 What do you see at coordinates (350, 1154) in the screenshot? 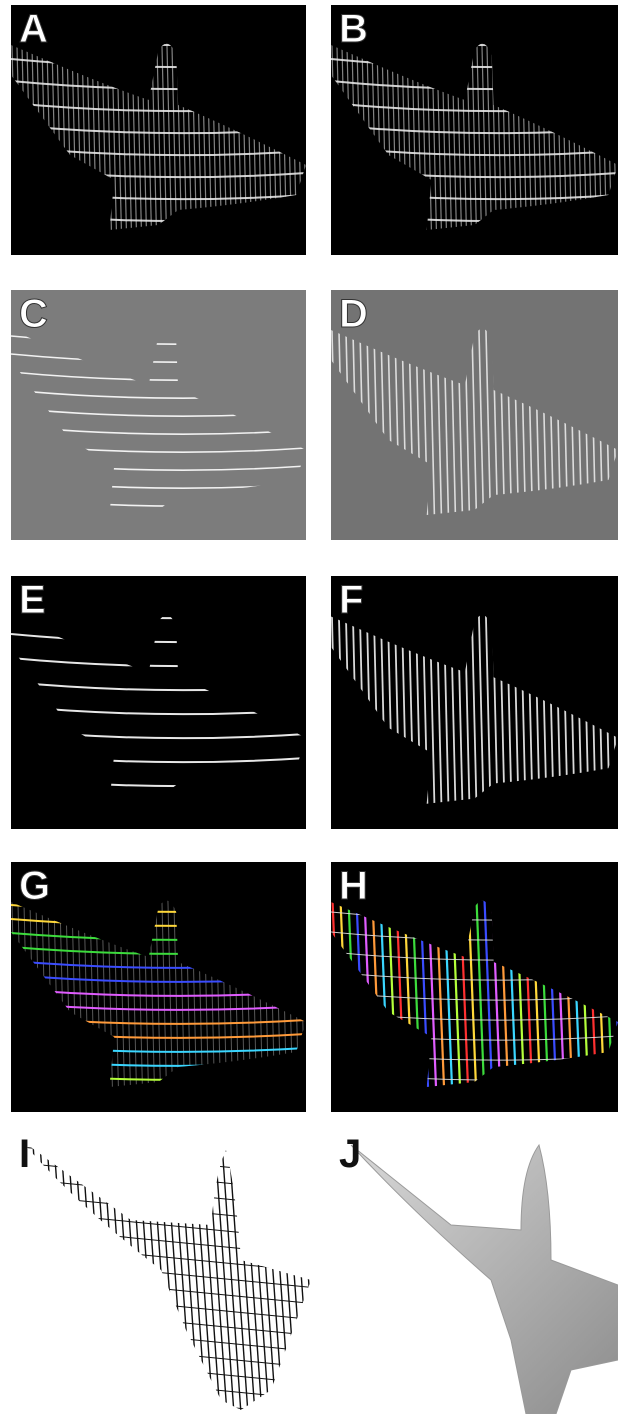
I see `panel-label-j: J` at bounding box center [350, 1154].